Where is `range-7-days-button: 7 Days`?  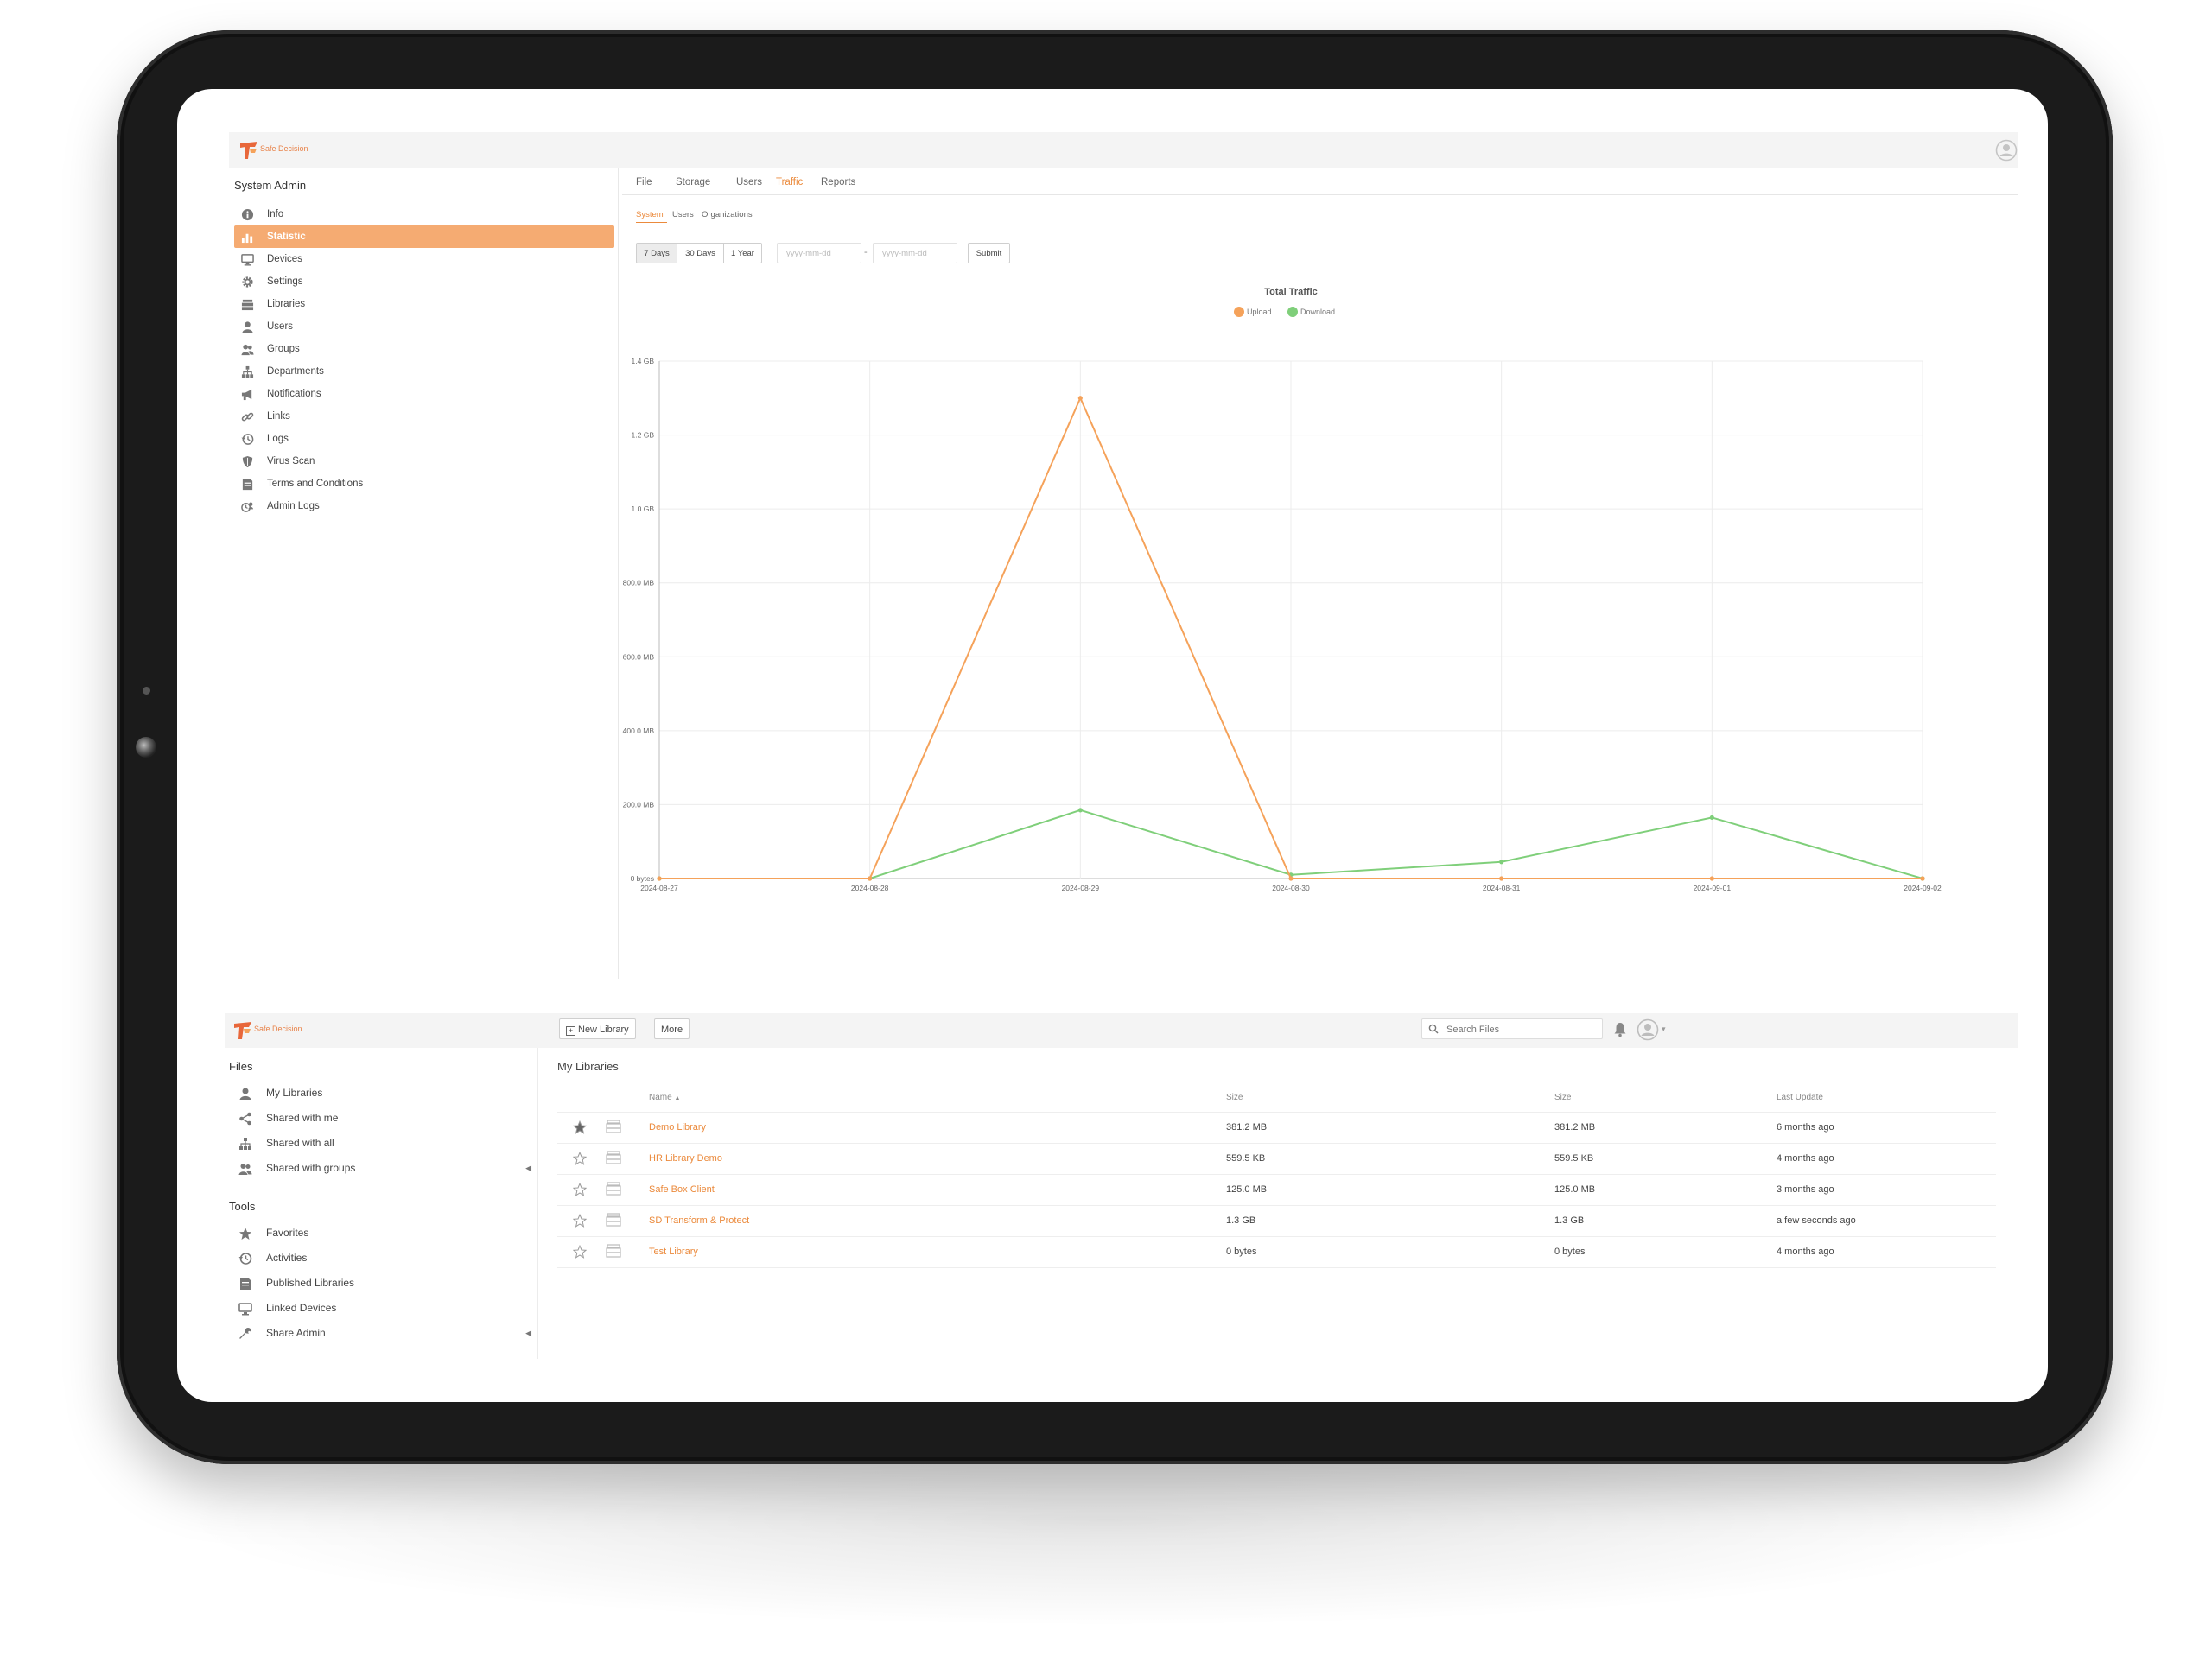 range-7-days-button: 7 Days is located at coordinates (656, 253).